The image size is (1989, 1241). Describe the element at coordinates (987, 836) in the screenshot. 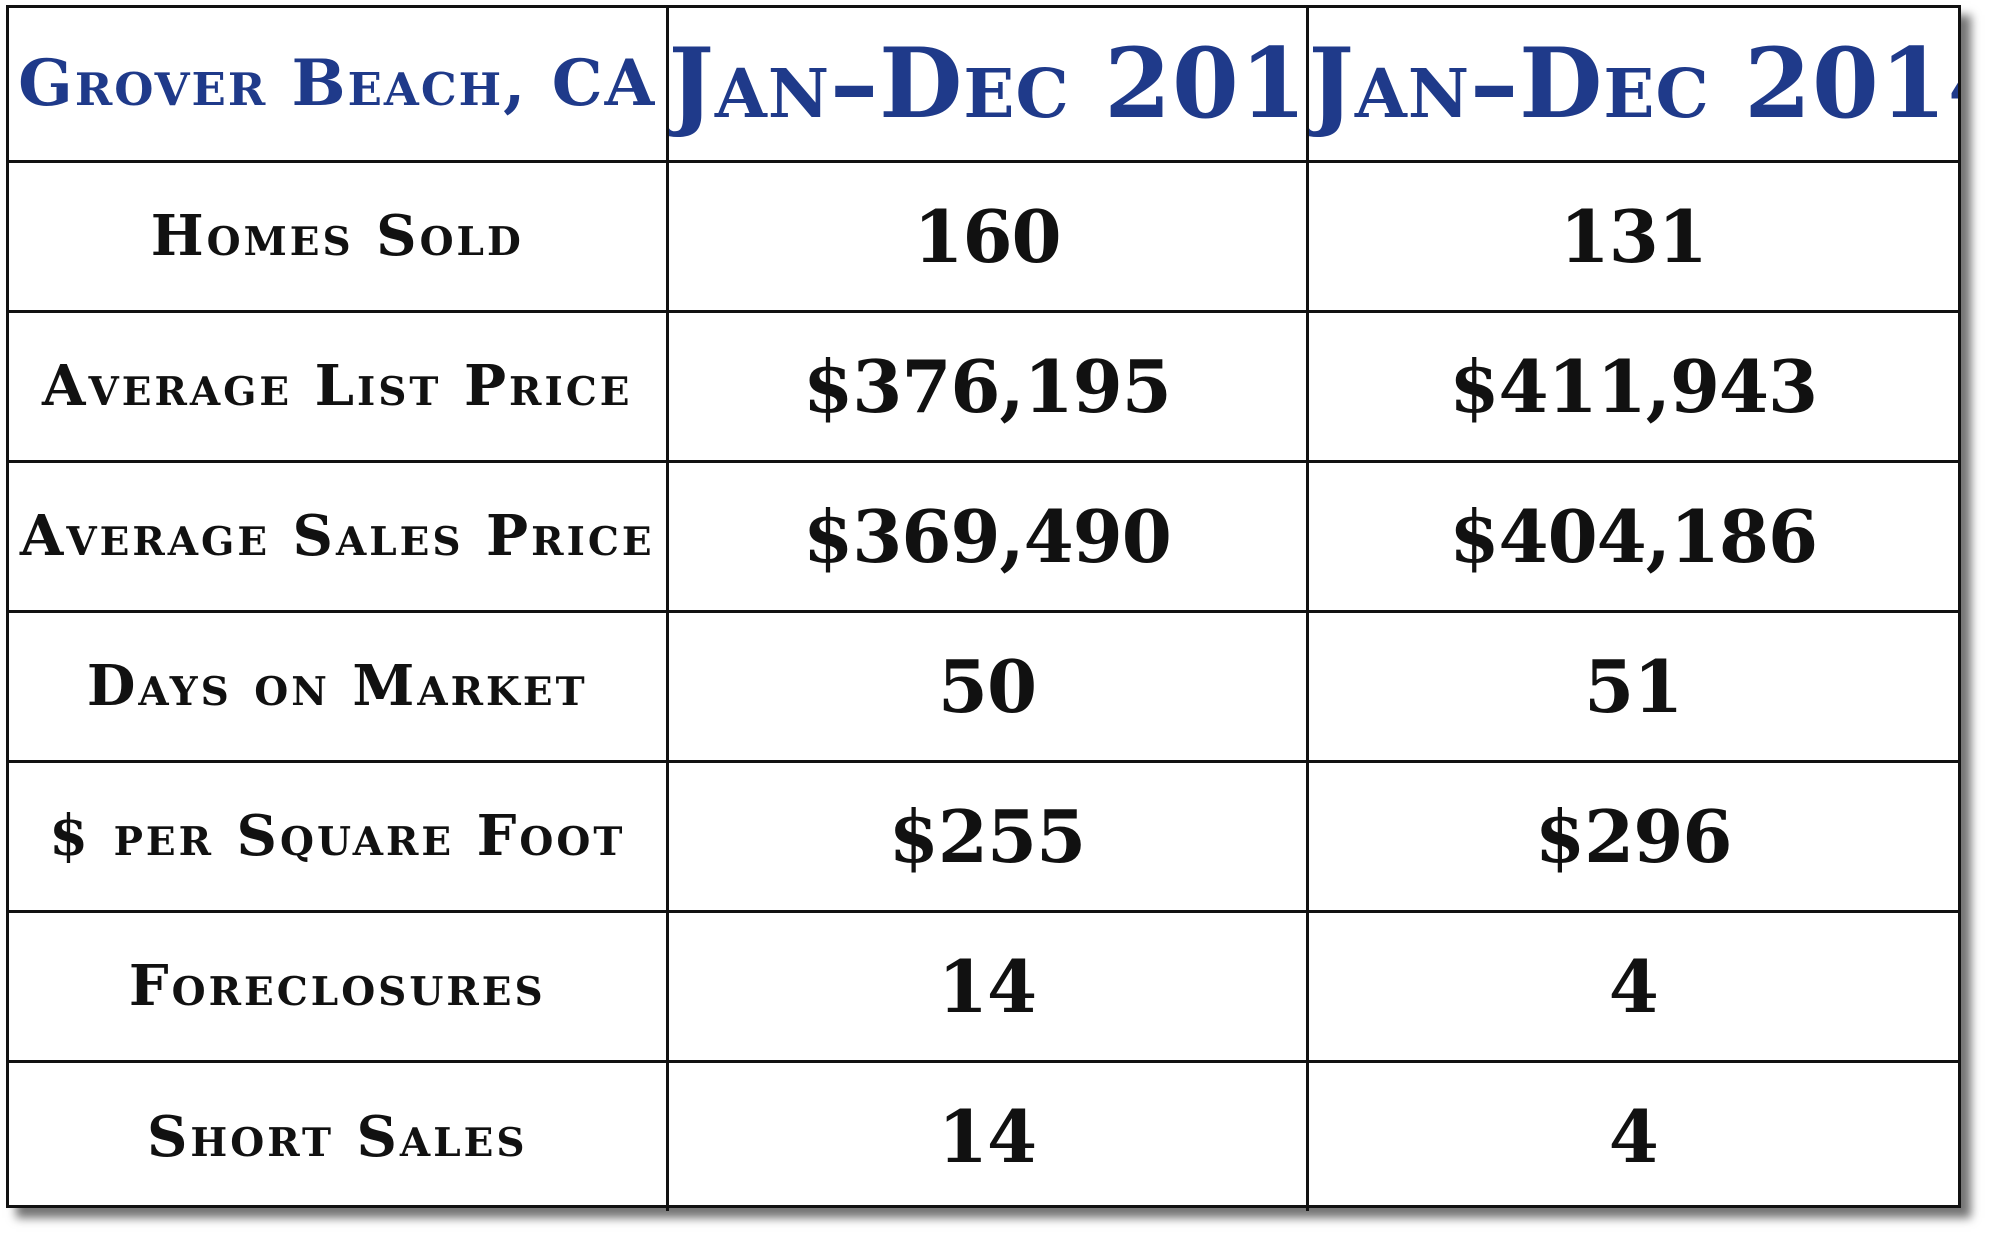

I see `value-2013: $255` at that location.